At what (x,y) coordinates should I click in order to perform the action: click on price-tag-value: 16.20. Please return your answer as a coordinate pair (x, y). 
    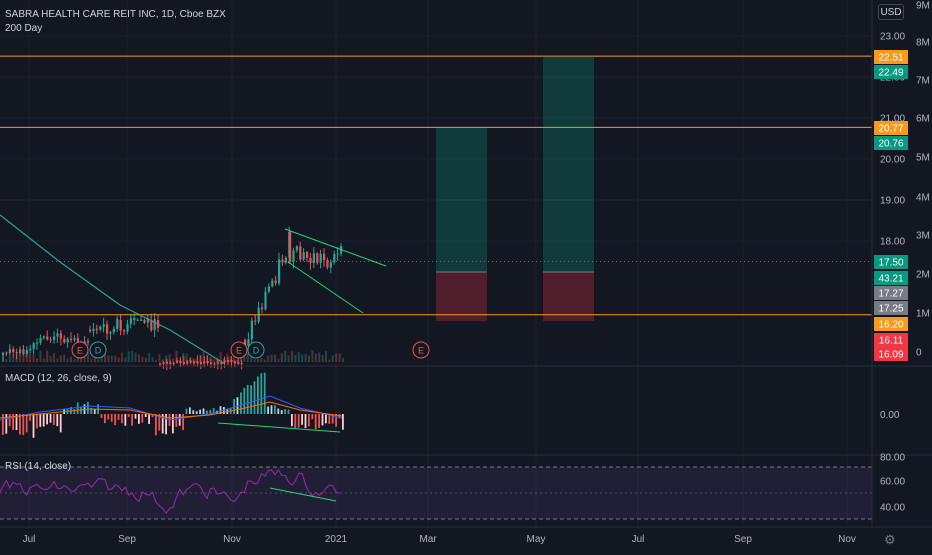
    Looking at the image, I should click on (890, 325).